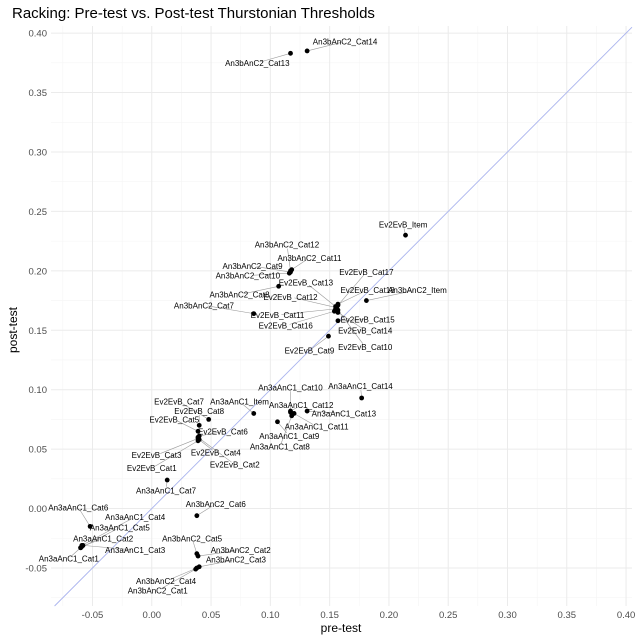  I want to click on point-label: An3aAnC1_Cat1, so click(69, 558).